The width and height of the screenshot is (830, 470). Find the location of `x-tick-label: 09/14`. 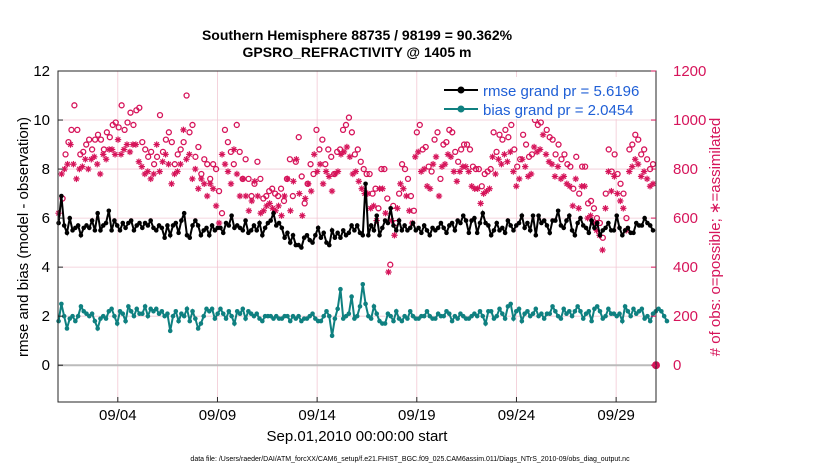

x-tick-label: 09/14 is located at coordinates (317, 415).